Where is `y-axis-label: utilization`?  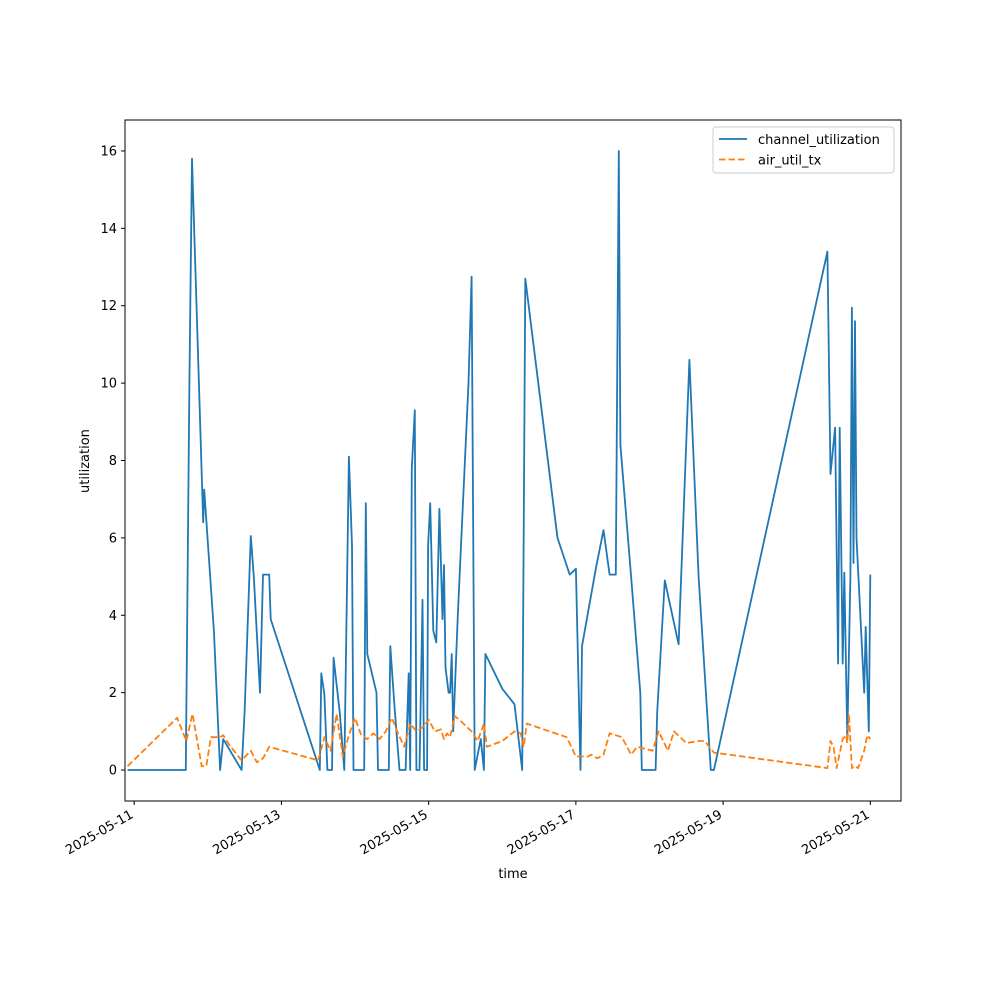 y-axis-label: utilization is located at coordinates (85, 461).